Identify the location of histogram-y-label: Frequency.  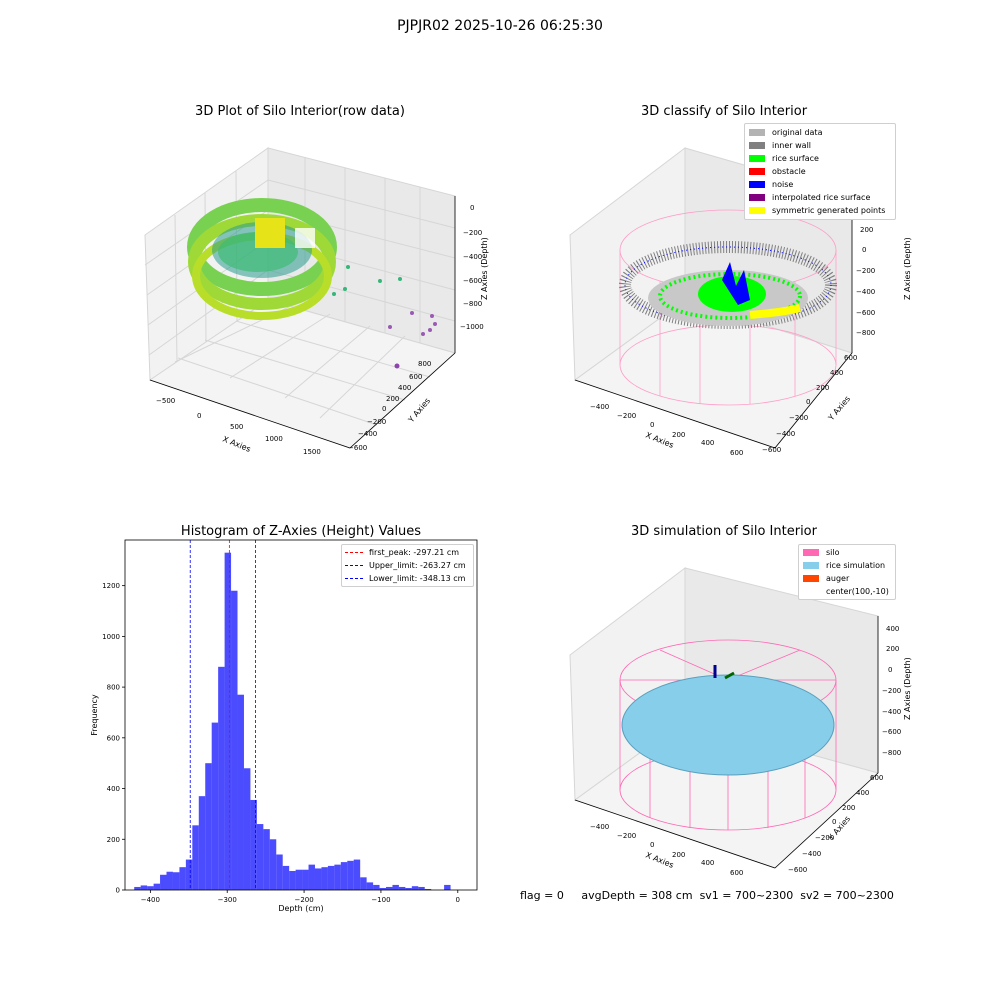
(94, 715).